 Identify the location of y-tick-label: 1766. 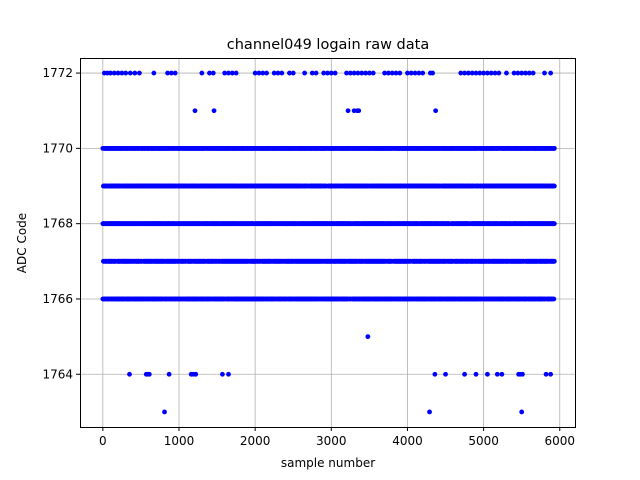
(57, 299).